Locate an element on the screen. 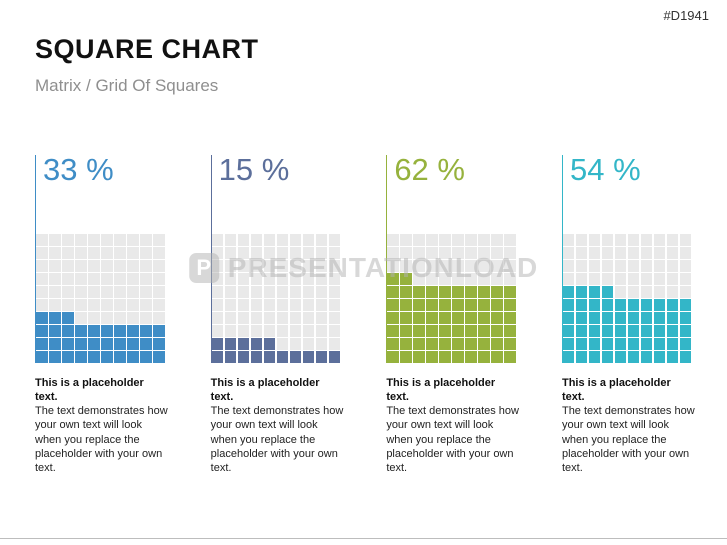  chart-visual: 54 % is located at coordinates (626, 257).